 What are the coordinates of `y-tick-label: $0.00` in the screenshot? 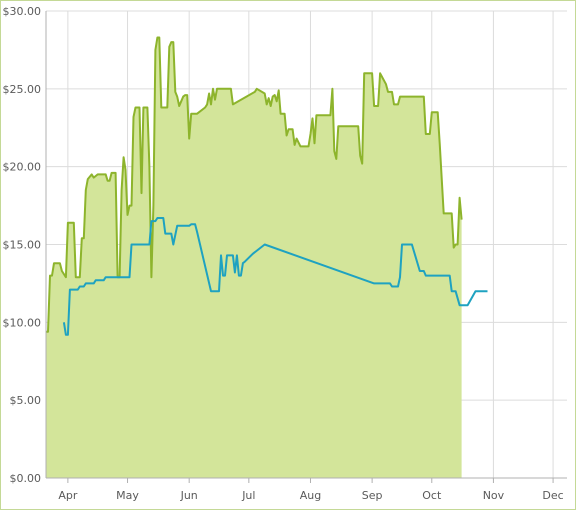 It's located at (26, 478).